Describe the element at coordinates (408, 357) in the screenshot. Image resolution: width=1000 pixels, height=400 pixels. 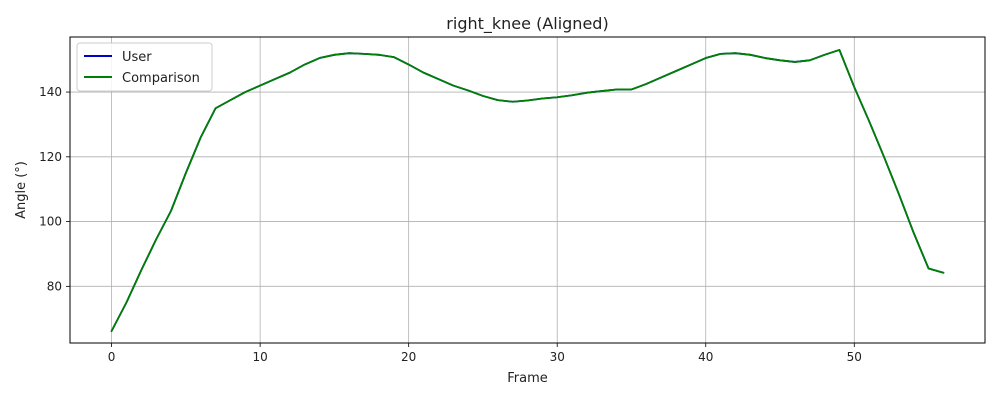
I see `x-tick-label: 20` at that location.